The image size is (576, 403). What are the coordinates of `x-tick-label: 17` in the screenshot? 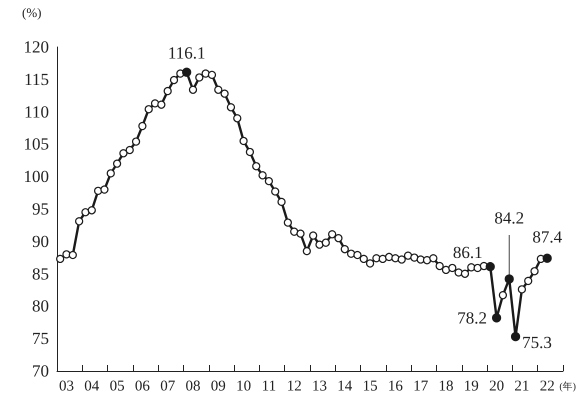 It's located at (421, 386).